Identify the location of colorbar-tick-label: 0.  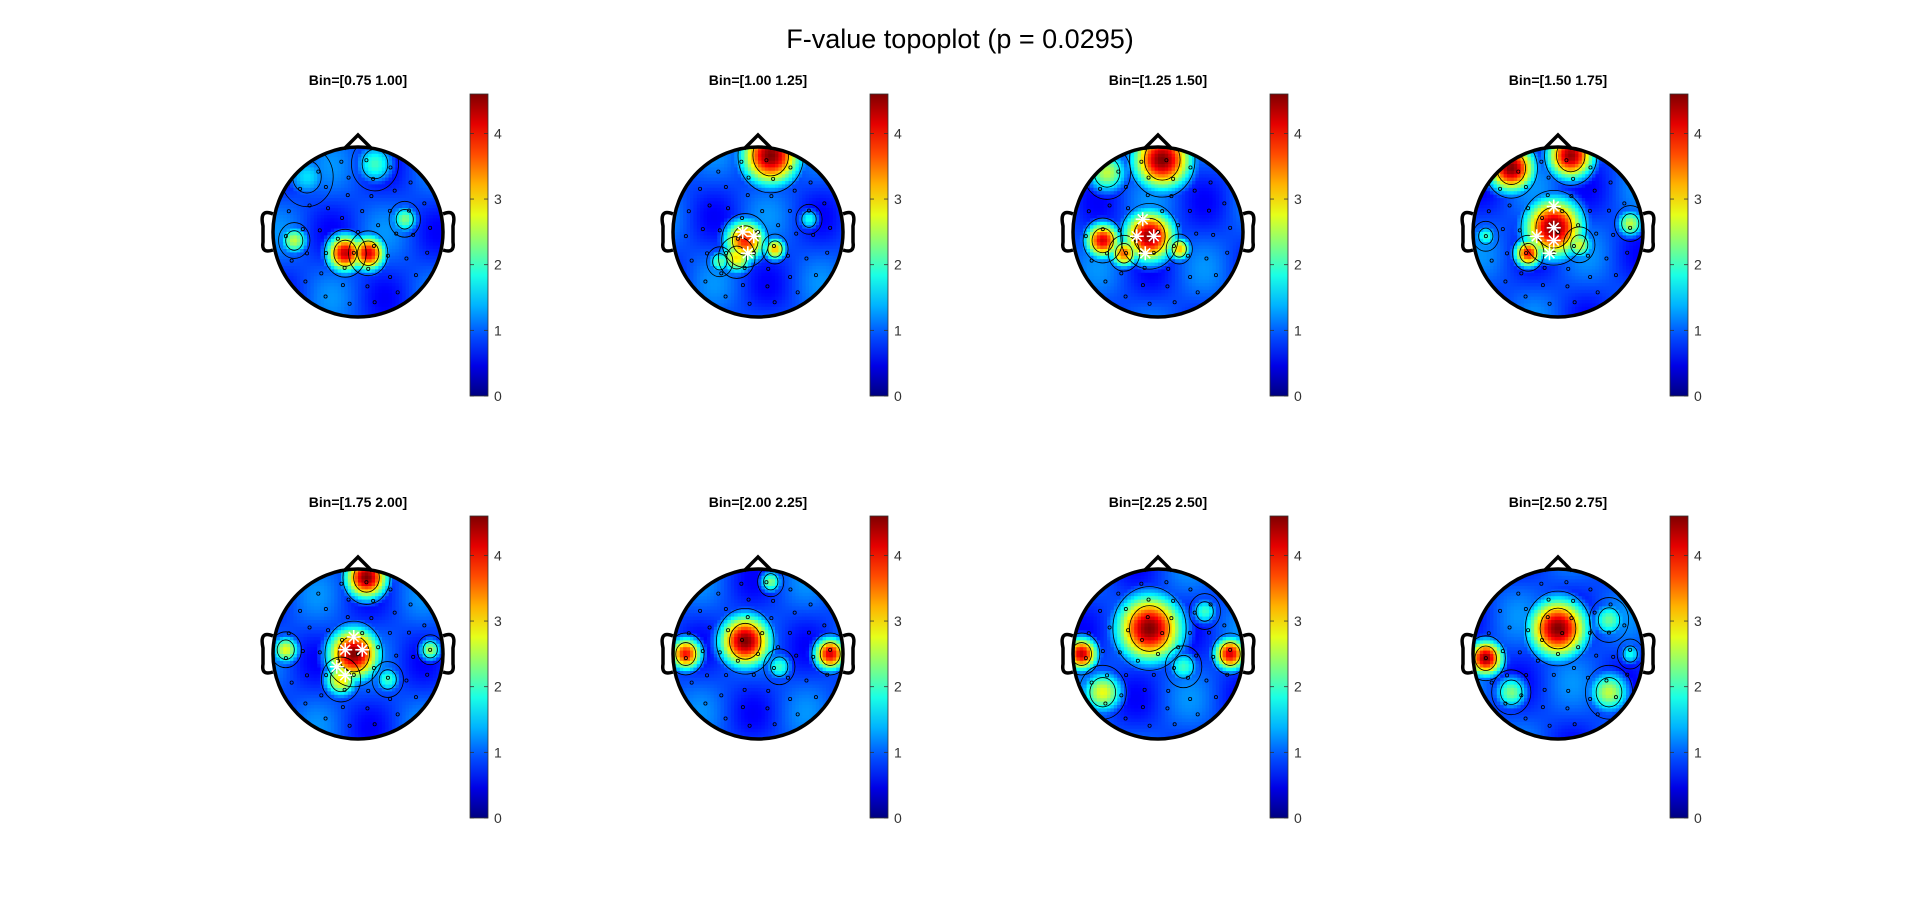
(898, 818).